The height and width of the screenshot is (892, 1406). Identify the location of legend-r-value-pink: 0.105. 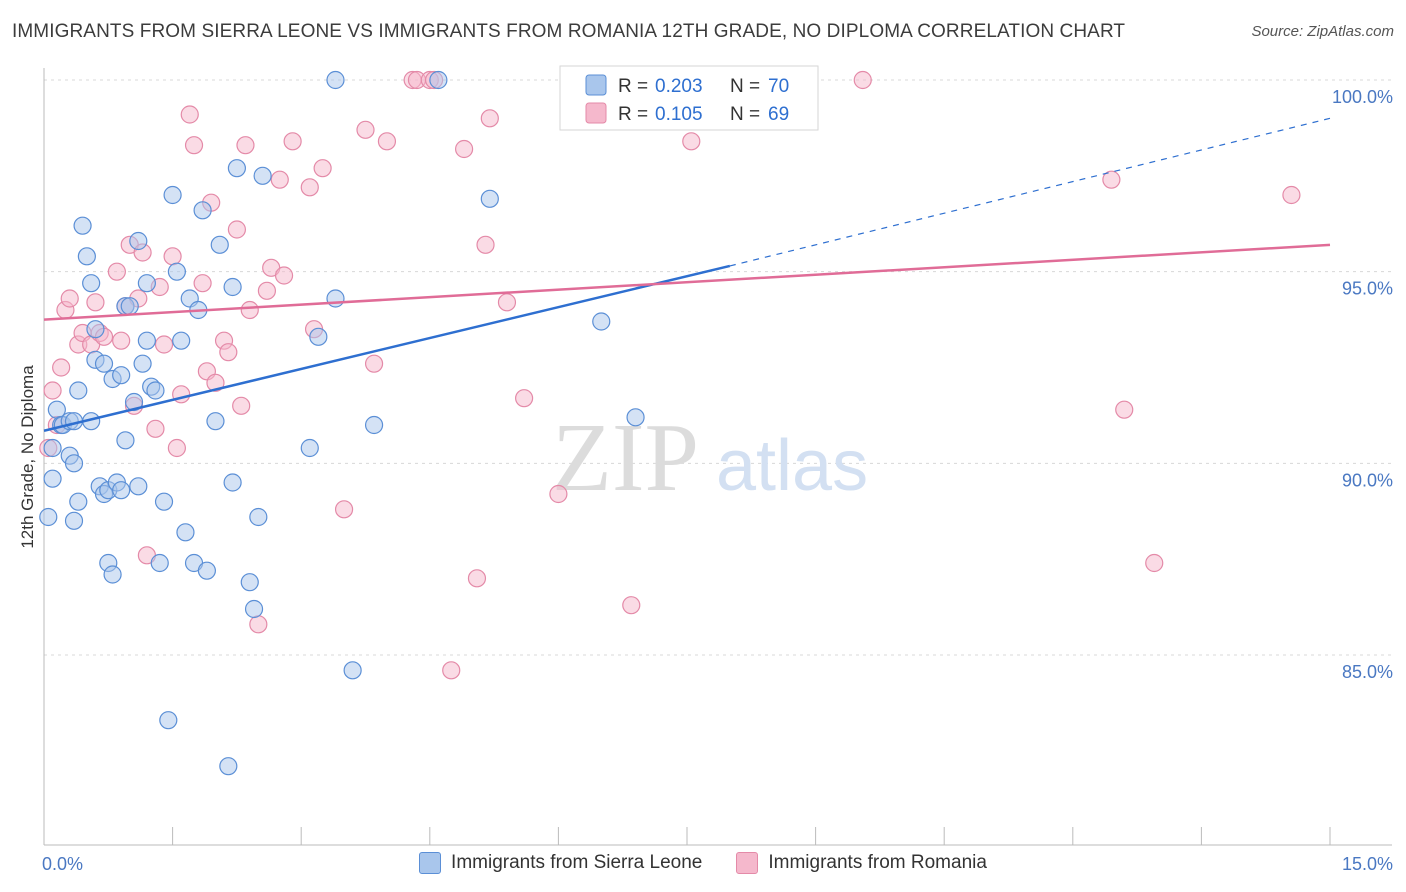
(679, 114).